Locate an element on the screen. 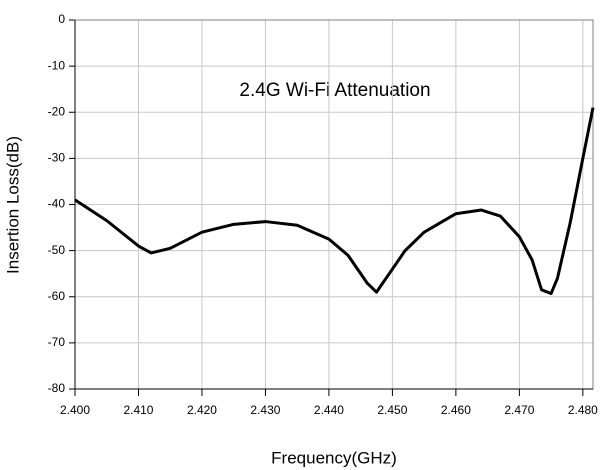 The width and height of the screenshot is (607, 470). y-tick-label: -60 is located at coordinates (57, 296).